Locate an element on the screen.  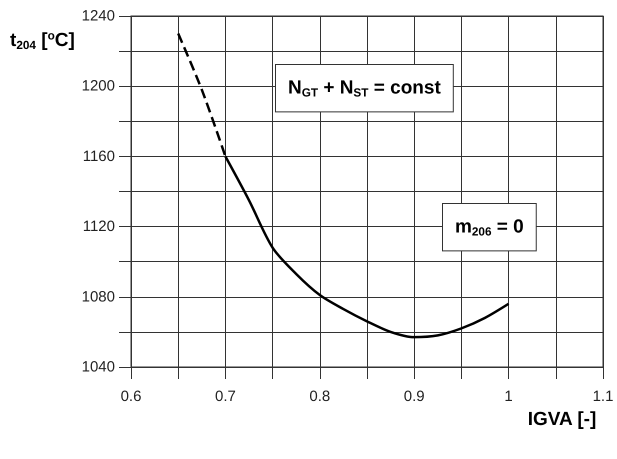
x-tick-label: 0.9 is located at coordinates (414, 396).